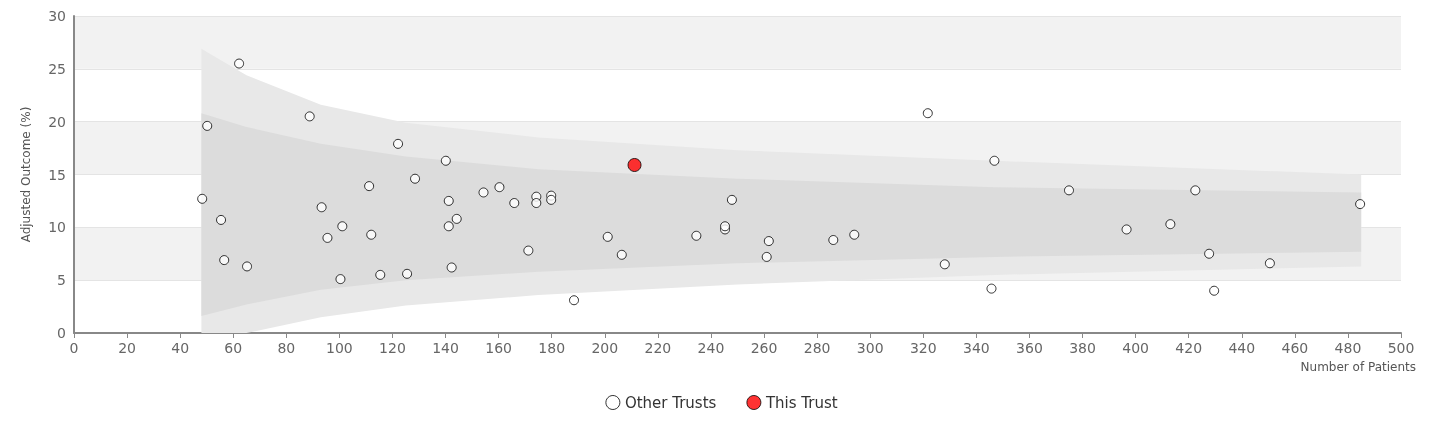  Describe the element at coordinates (1401, 348) in the screenshot. I see `x-tick-label: 500` at that location.